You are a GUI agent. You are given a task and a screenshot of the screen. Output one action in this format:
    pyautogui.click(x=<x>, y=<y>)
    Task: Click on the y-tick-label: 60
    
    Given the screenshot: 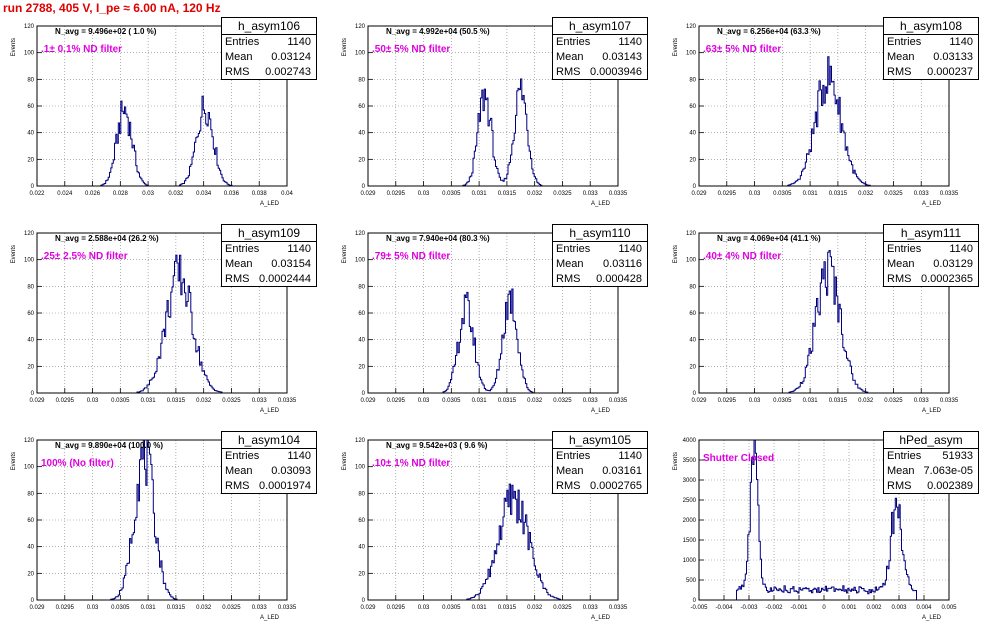 What is the action you would take?
    pyautogui.click(x=30, y=107)
    